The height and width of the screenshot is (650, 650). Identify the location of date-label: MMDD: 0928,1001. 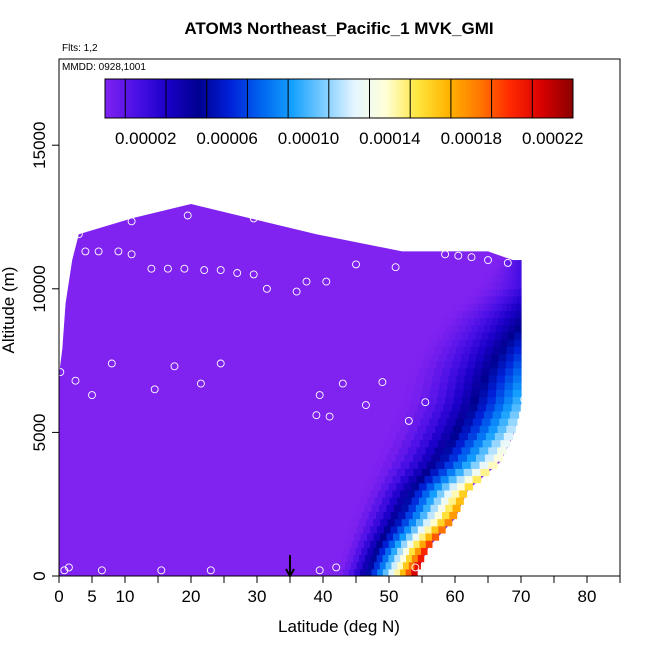
(104, 67).